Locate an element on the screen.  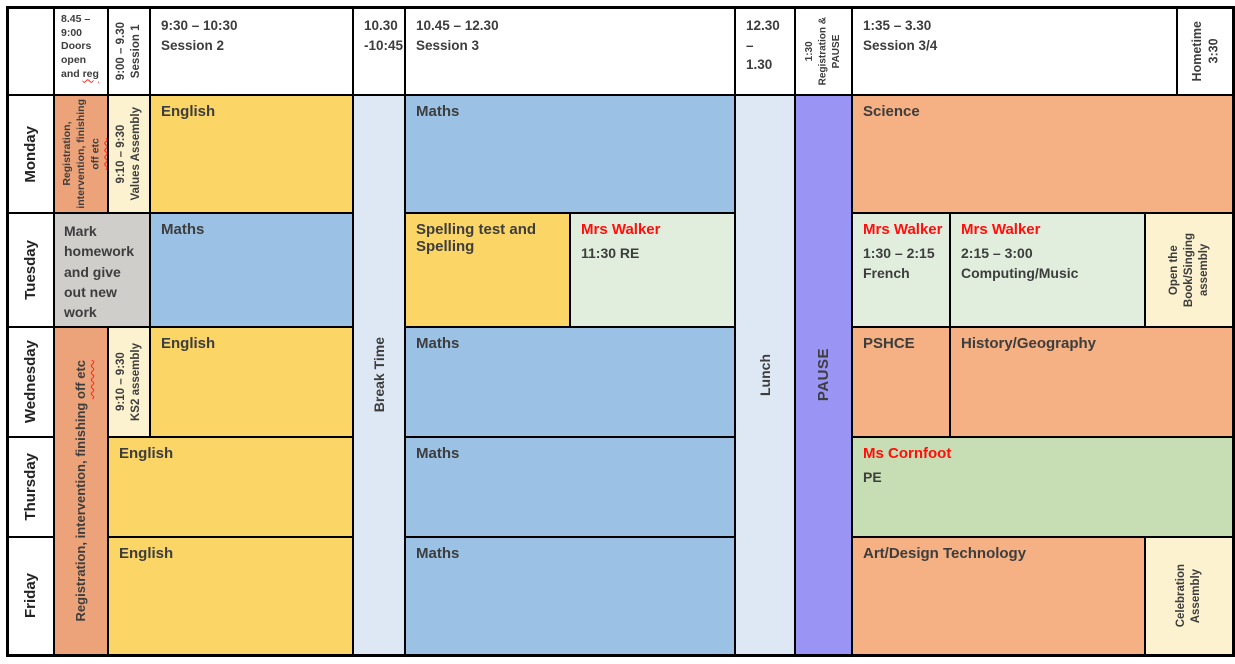
header-lunch-time-line2: 1.30 is located at coordinates (759, 65).